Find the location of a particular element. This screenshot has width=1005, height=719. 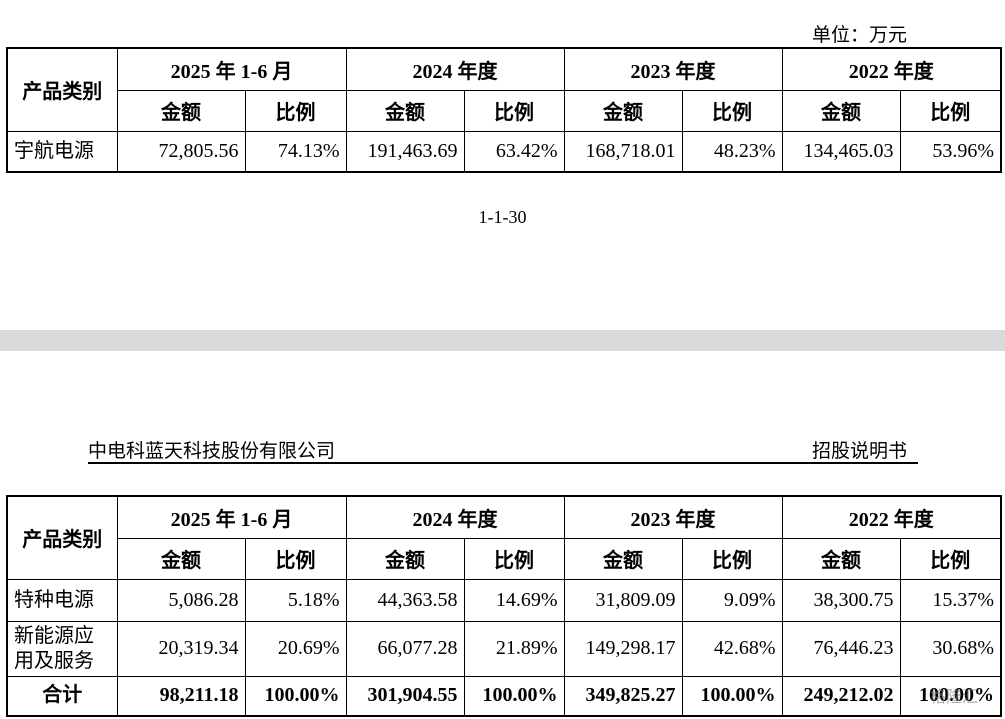

table-cell: 宇航电源 is located at coordinates (62, 151).